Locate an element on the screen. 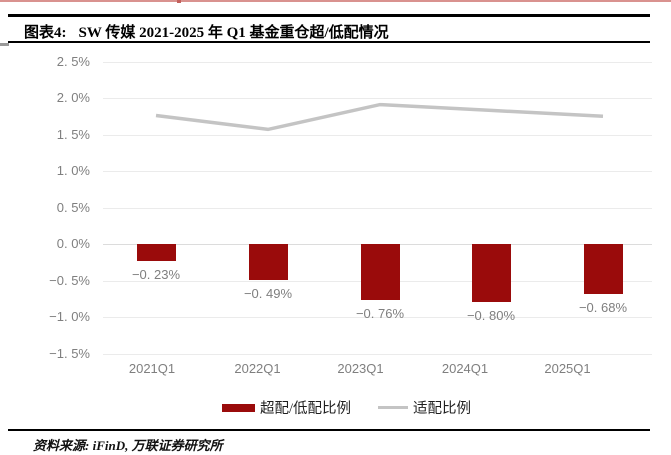  bar-2024Q1 is located at coordinates (491, 273).